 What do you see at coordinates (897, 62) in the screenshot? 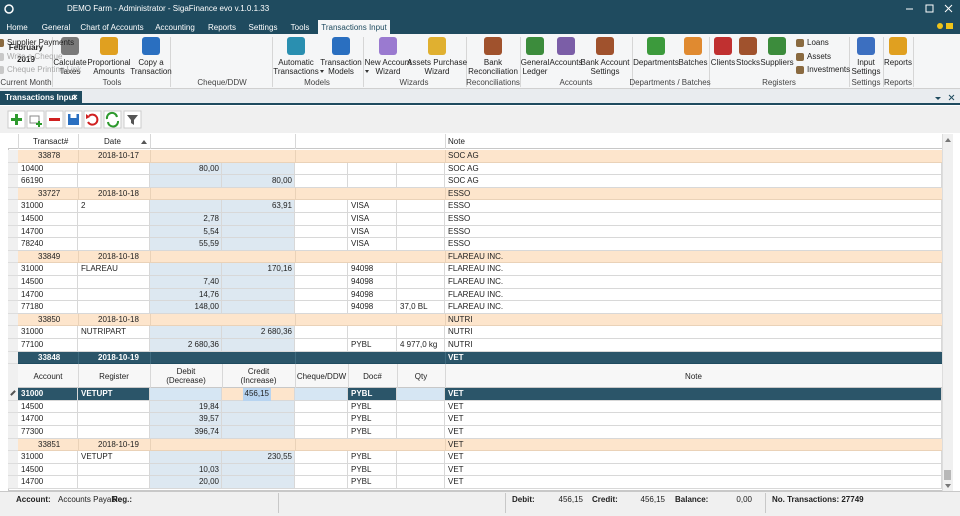
I see `ribbon-button-label: Reports` at bounding box center [897, 62].